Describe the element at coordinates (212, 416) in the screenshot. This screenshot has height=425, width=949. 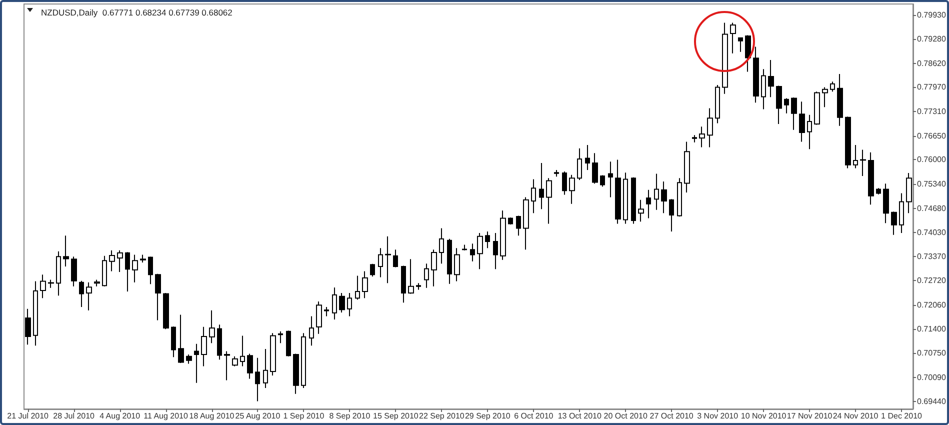
I see `x-tick-label: 18 Aug 2010` at that location.